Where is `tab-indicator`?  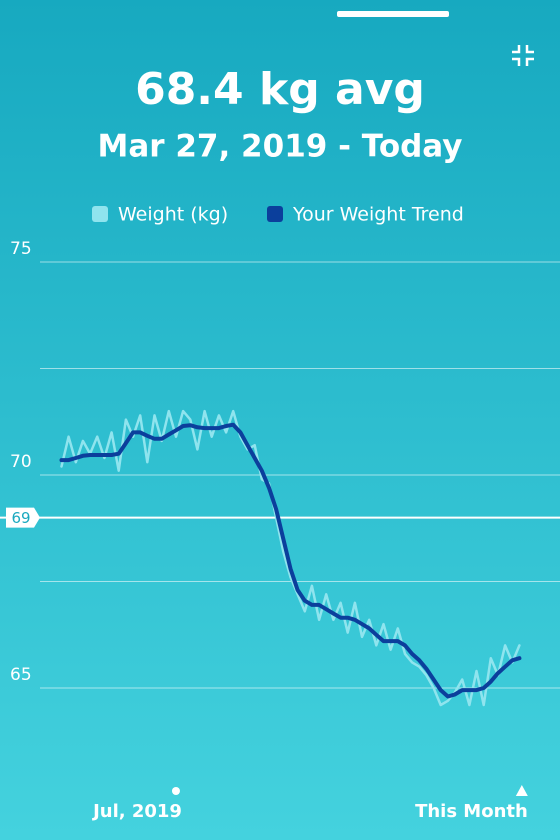
tab-indicator is located at coordinates (393, 14).